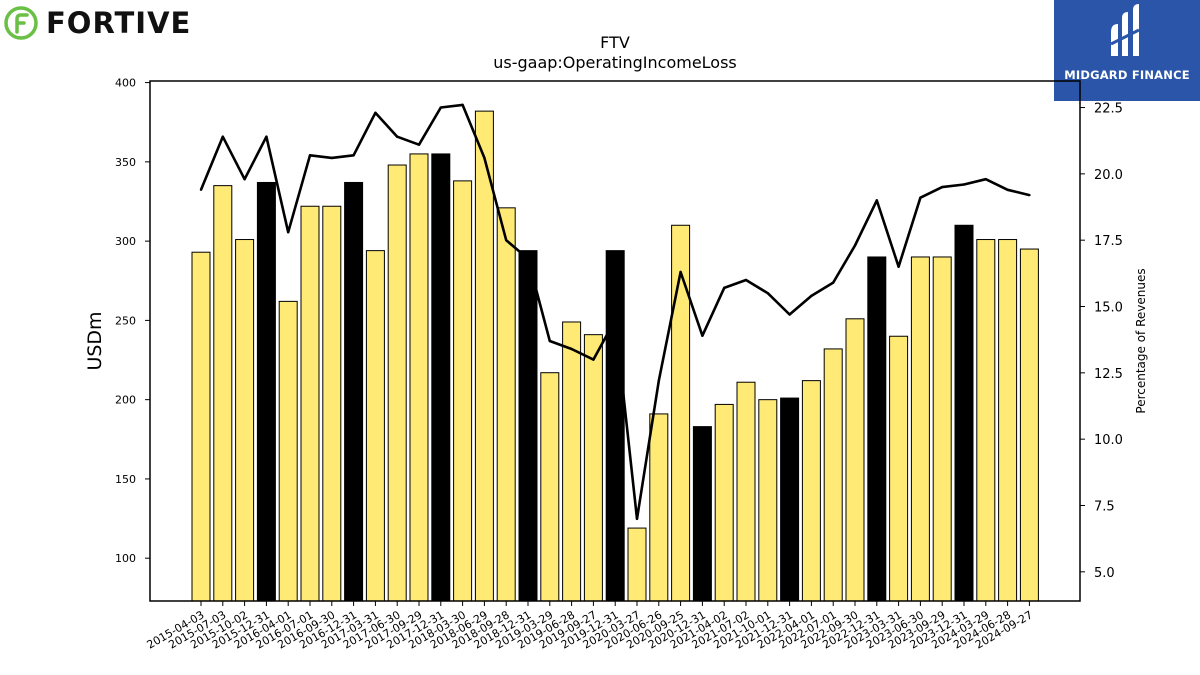 The width and height of the screenshot is (1200, 675). What do you see at coordinates (125, 320) in the screenshot?
I see `y-tick-label: 250` at bounding box center [125, 320].